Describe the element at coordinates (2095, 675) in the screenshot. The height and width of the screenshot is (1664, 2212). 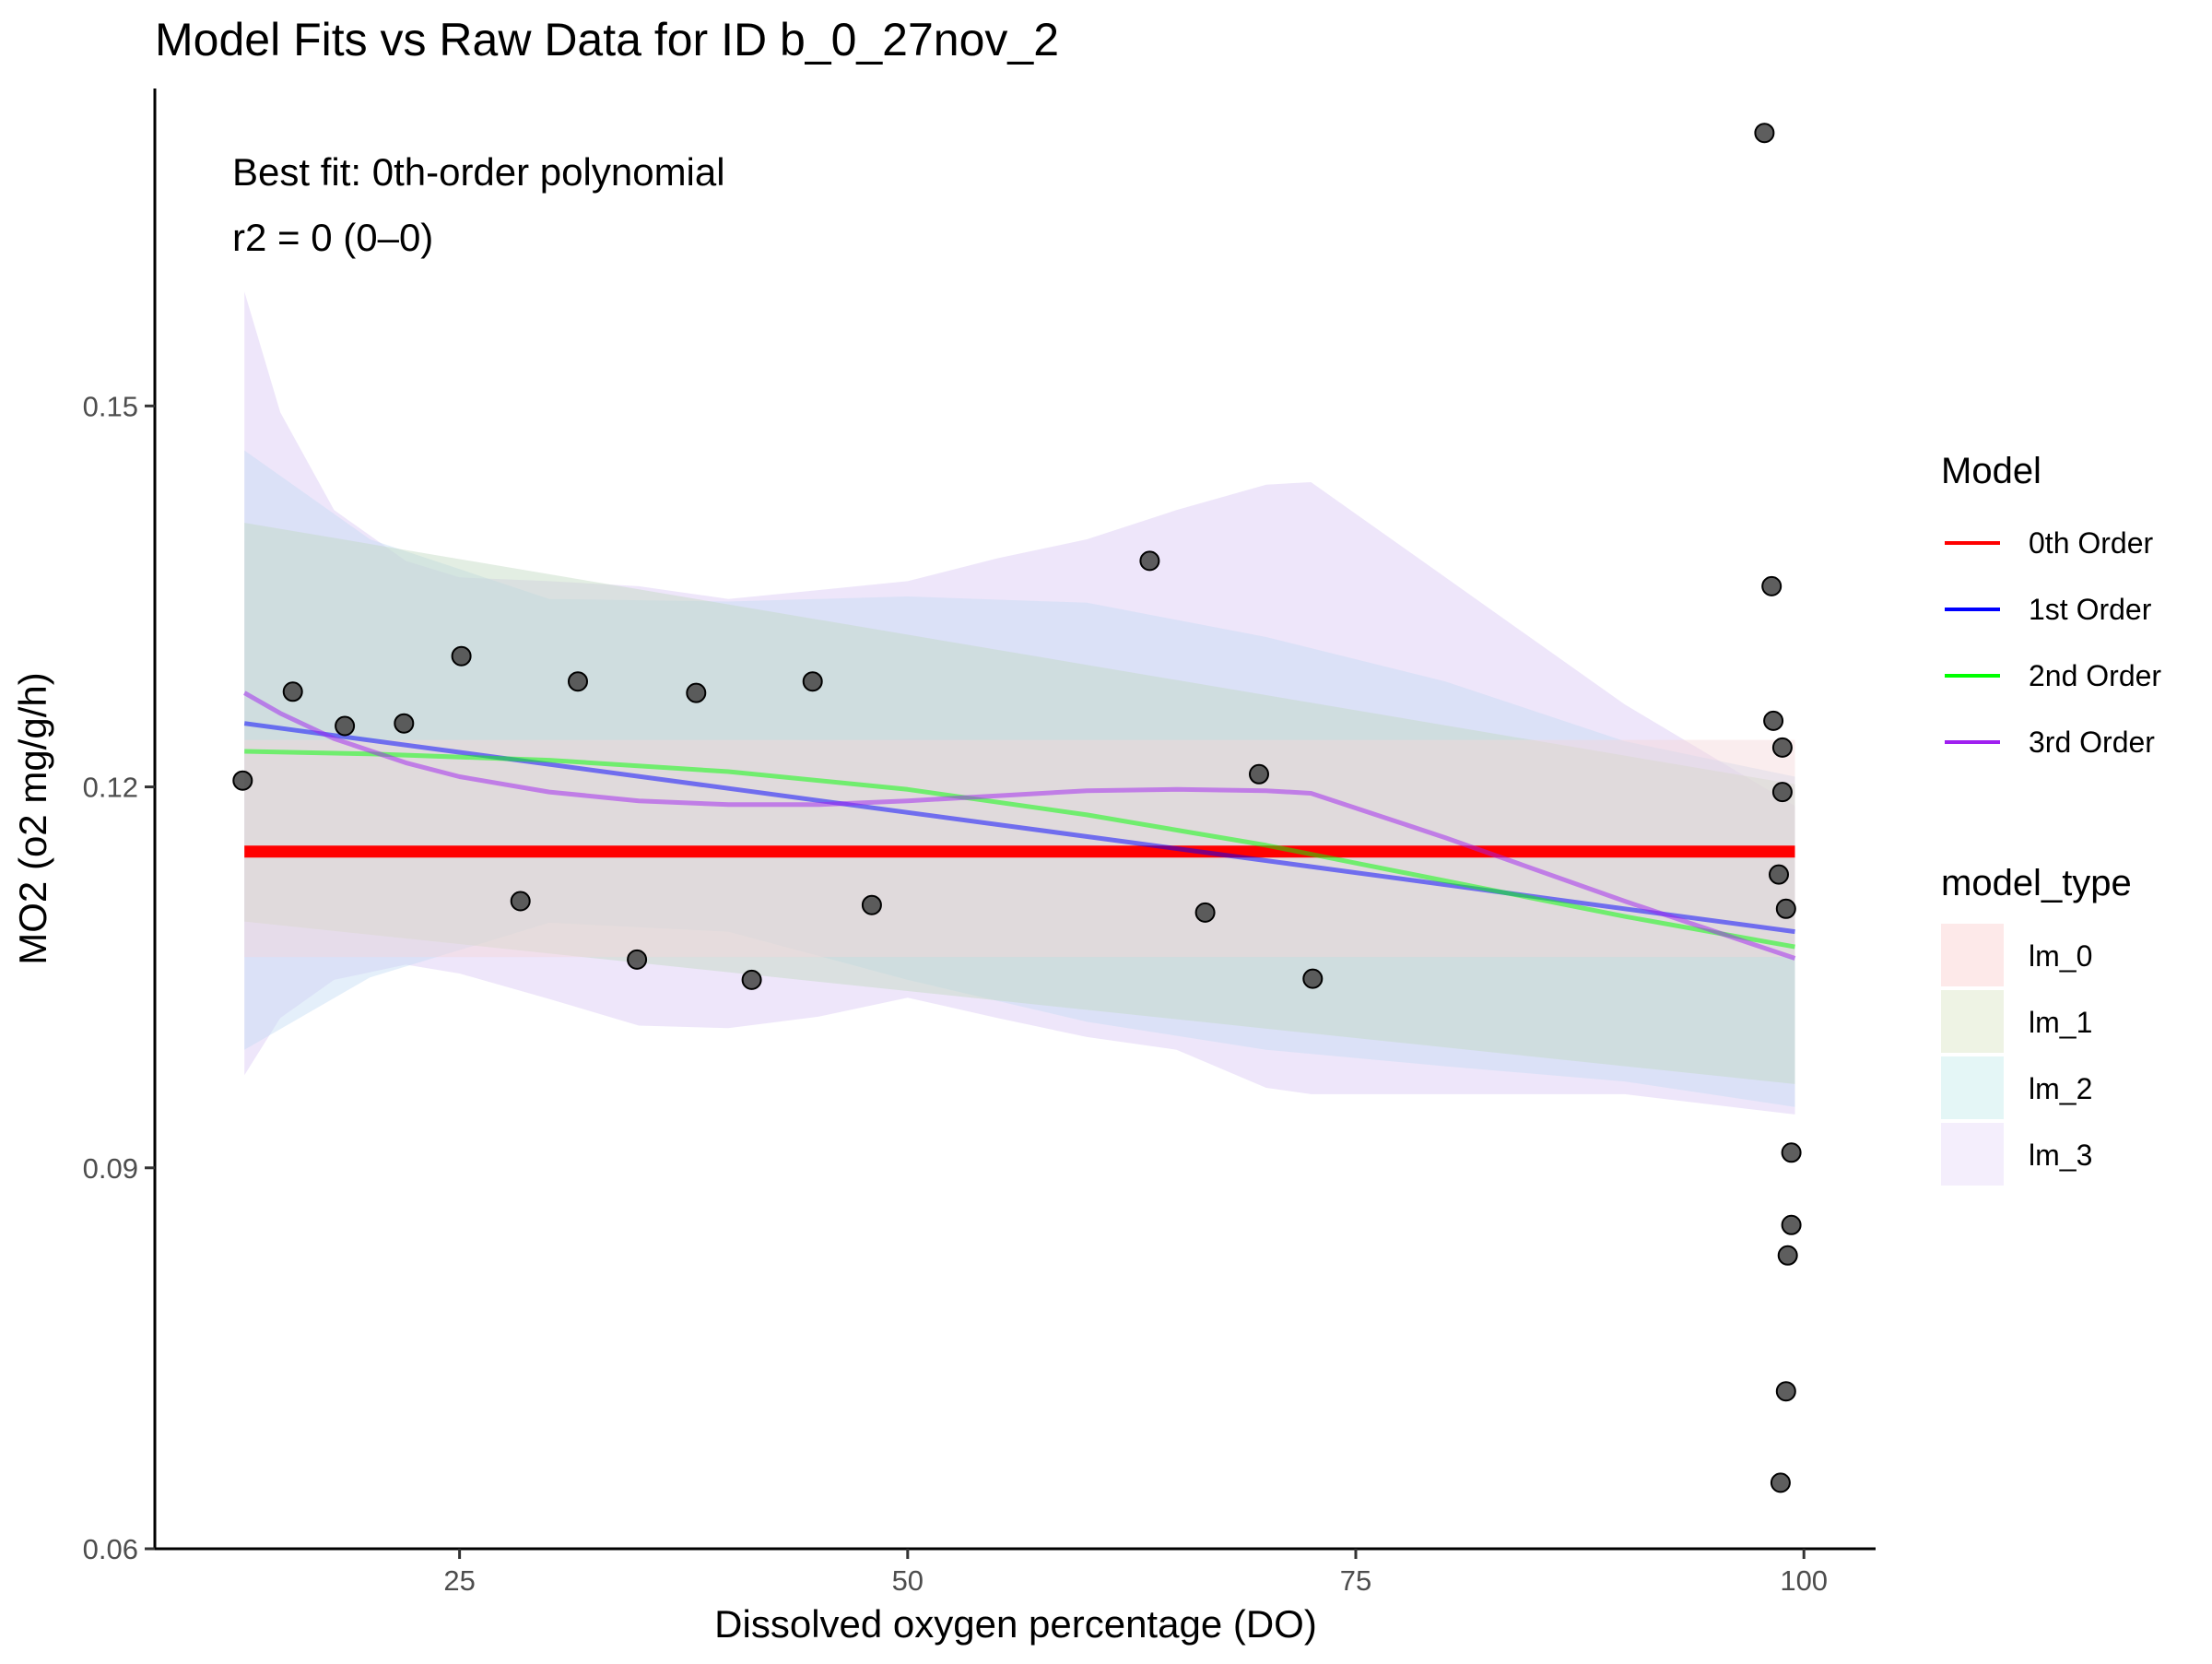
I see `legend-entry-label: 2nd Order` at that location.